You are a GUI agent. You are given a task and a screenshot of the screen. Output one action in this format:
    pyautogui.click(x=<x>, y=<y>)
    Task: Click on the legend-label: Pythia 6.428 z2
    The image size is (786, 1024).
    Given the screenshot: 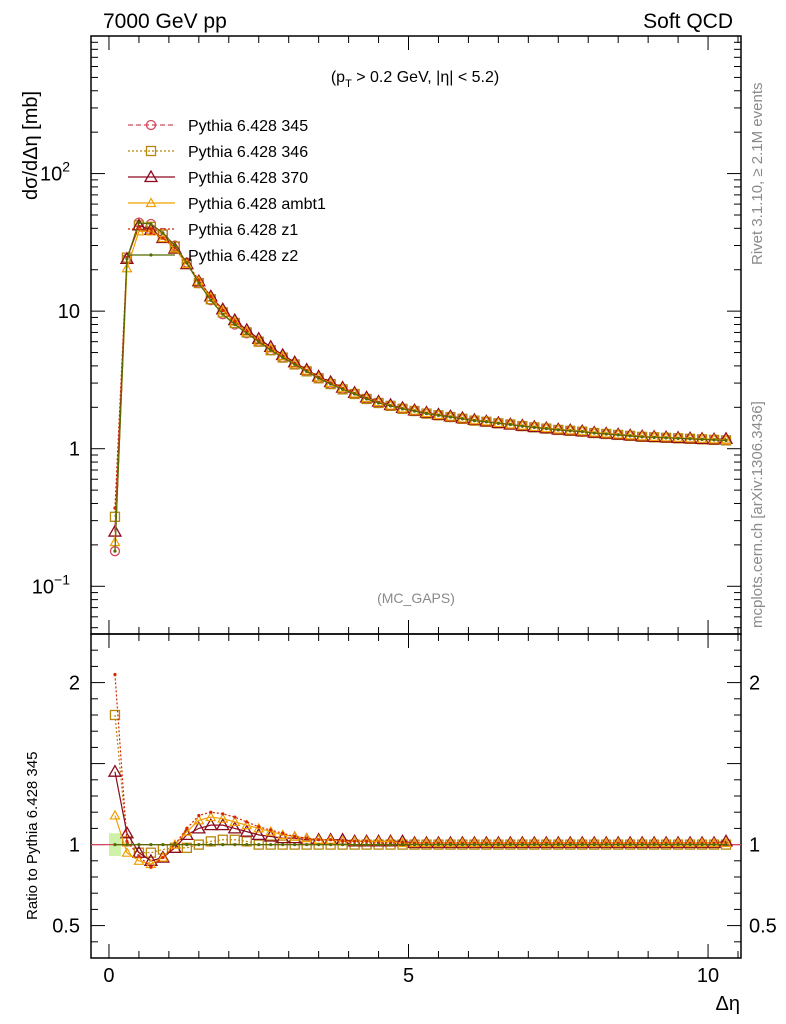 What is the action you would take?
    pyautogui.click(x=243, y=256)
    